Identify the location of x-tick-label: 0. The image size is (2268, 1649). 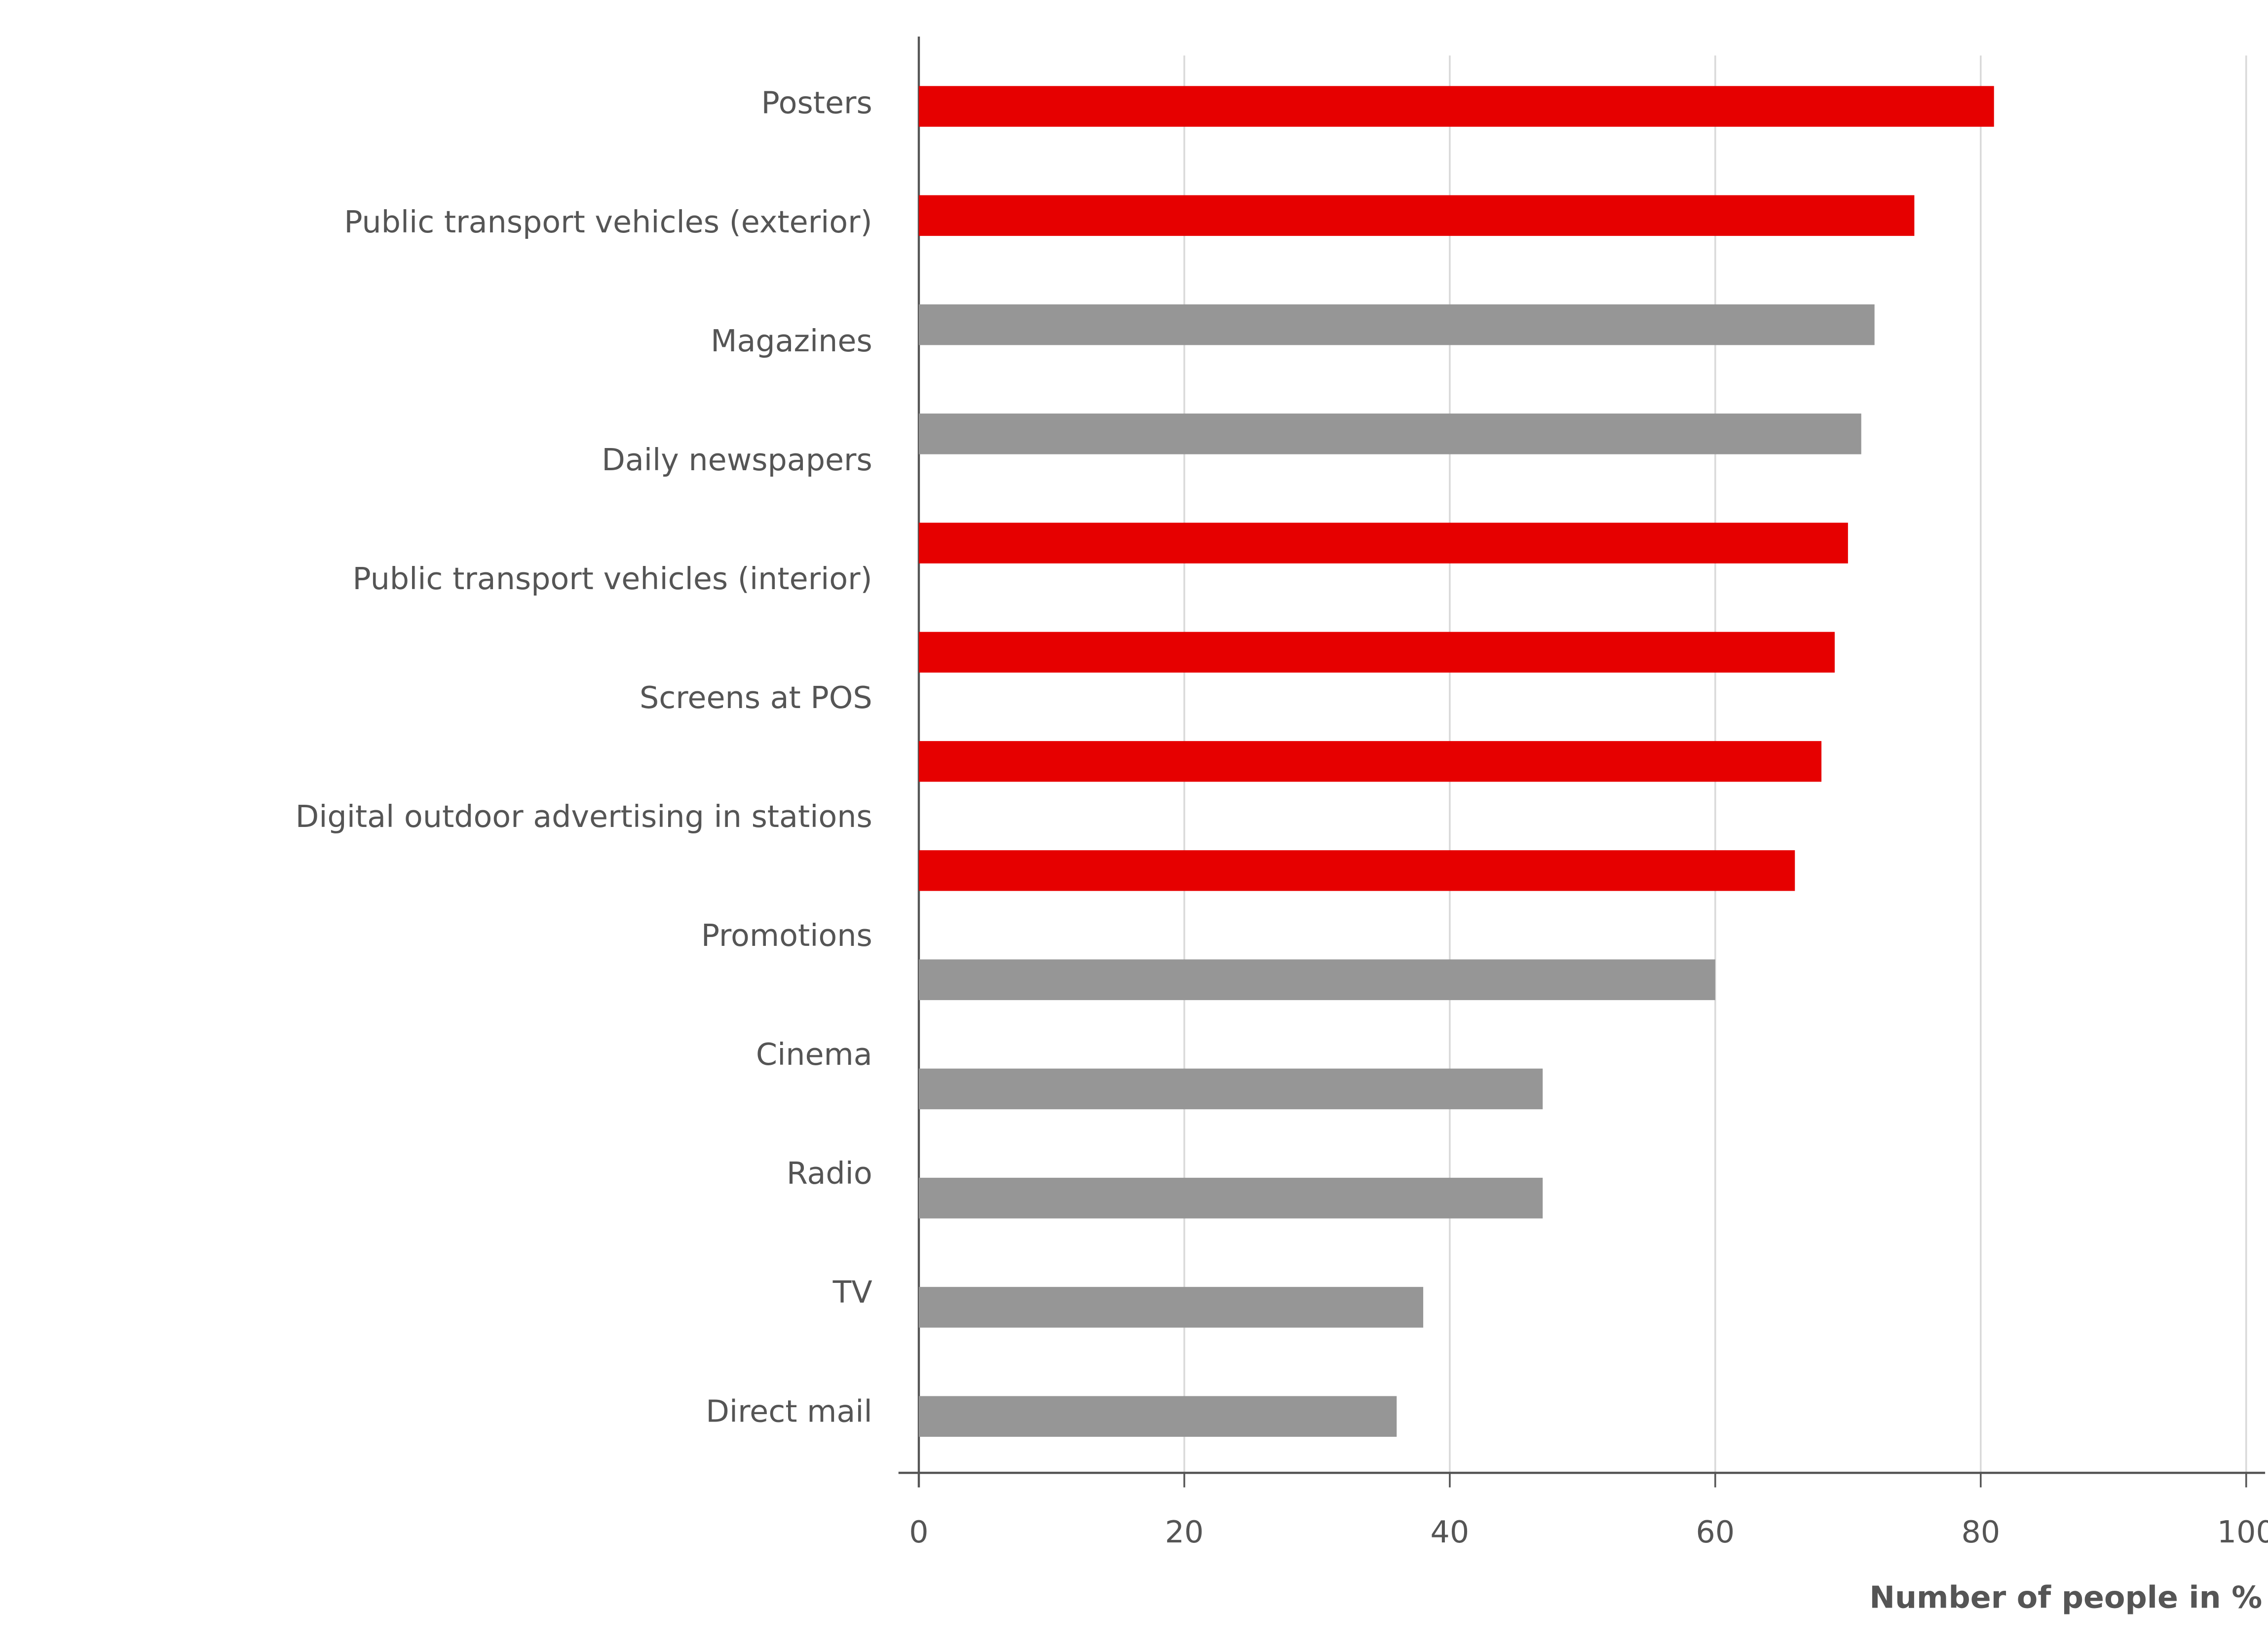
(918, 1532).